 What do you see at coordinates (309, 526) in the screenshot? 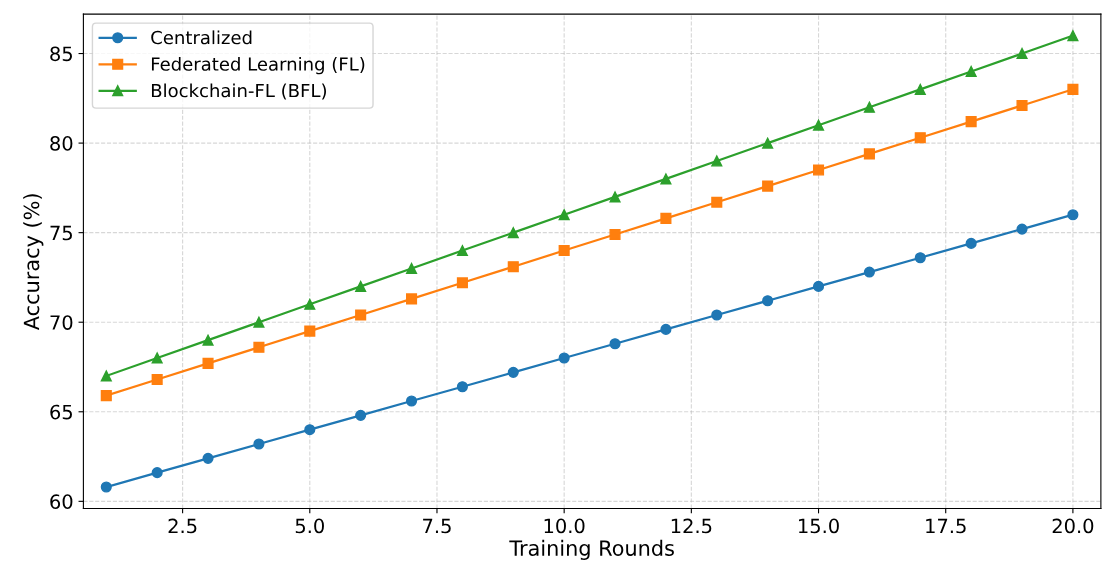
I see `x-tick-label: 5.0` at bounding box center [309, 526].